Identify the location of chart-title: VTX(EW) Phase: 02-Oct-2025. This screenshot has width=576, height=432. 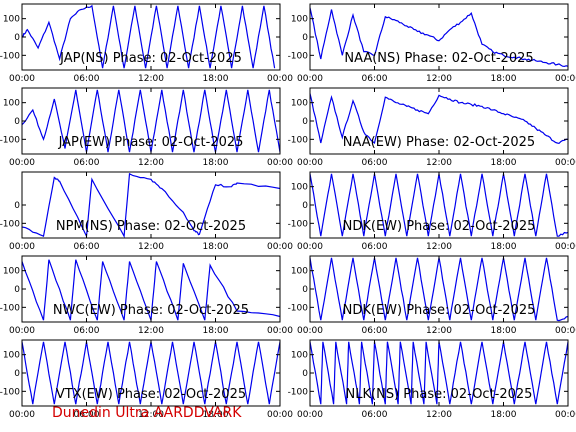
(151, 394).